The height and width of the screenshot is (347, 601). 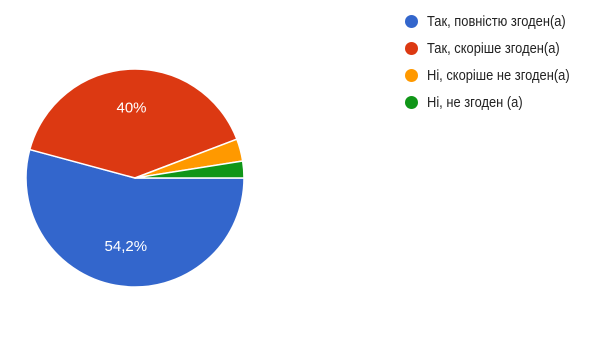 I want to click on legend-label: Так, скоріше згоден(а), so click(x=493, y=48).